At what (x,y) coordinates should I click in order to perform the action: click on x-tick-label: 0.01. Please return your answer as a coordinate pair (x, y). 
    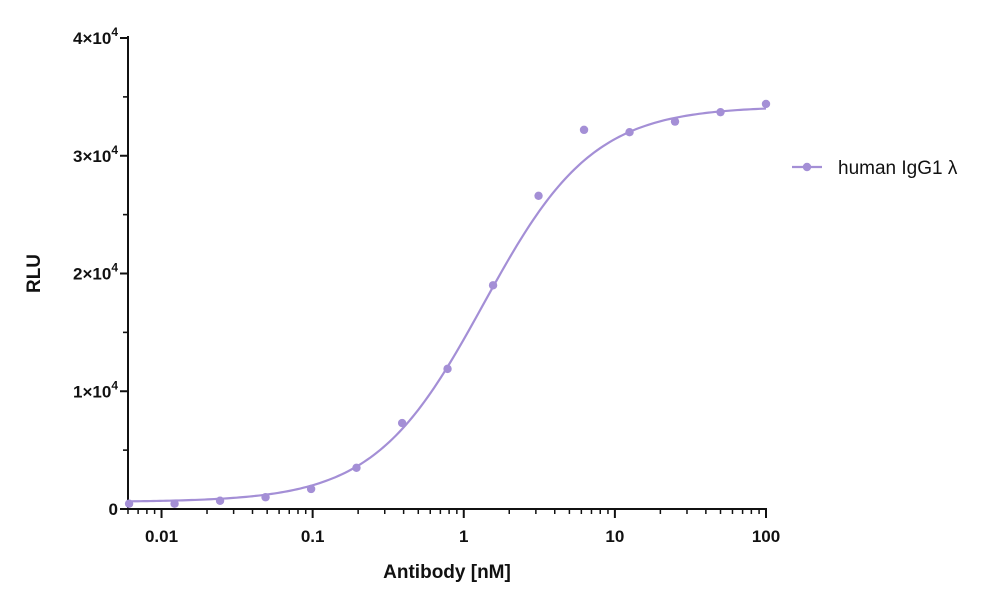
    Looking at the image, I should click on (161, 536).